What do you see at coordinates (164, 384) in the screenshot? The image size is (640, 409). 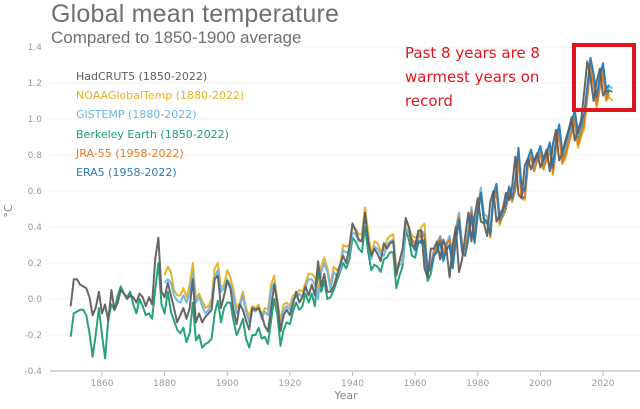 I see `x-tick-label: 1880` at bounding box center [164, 384].